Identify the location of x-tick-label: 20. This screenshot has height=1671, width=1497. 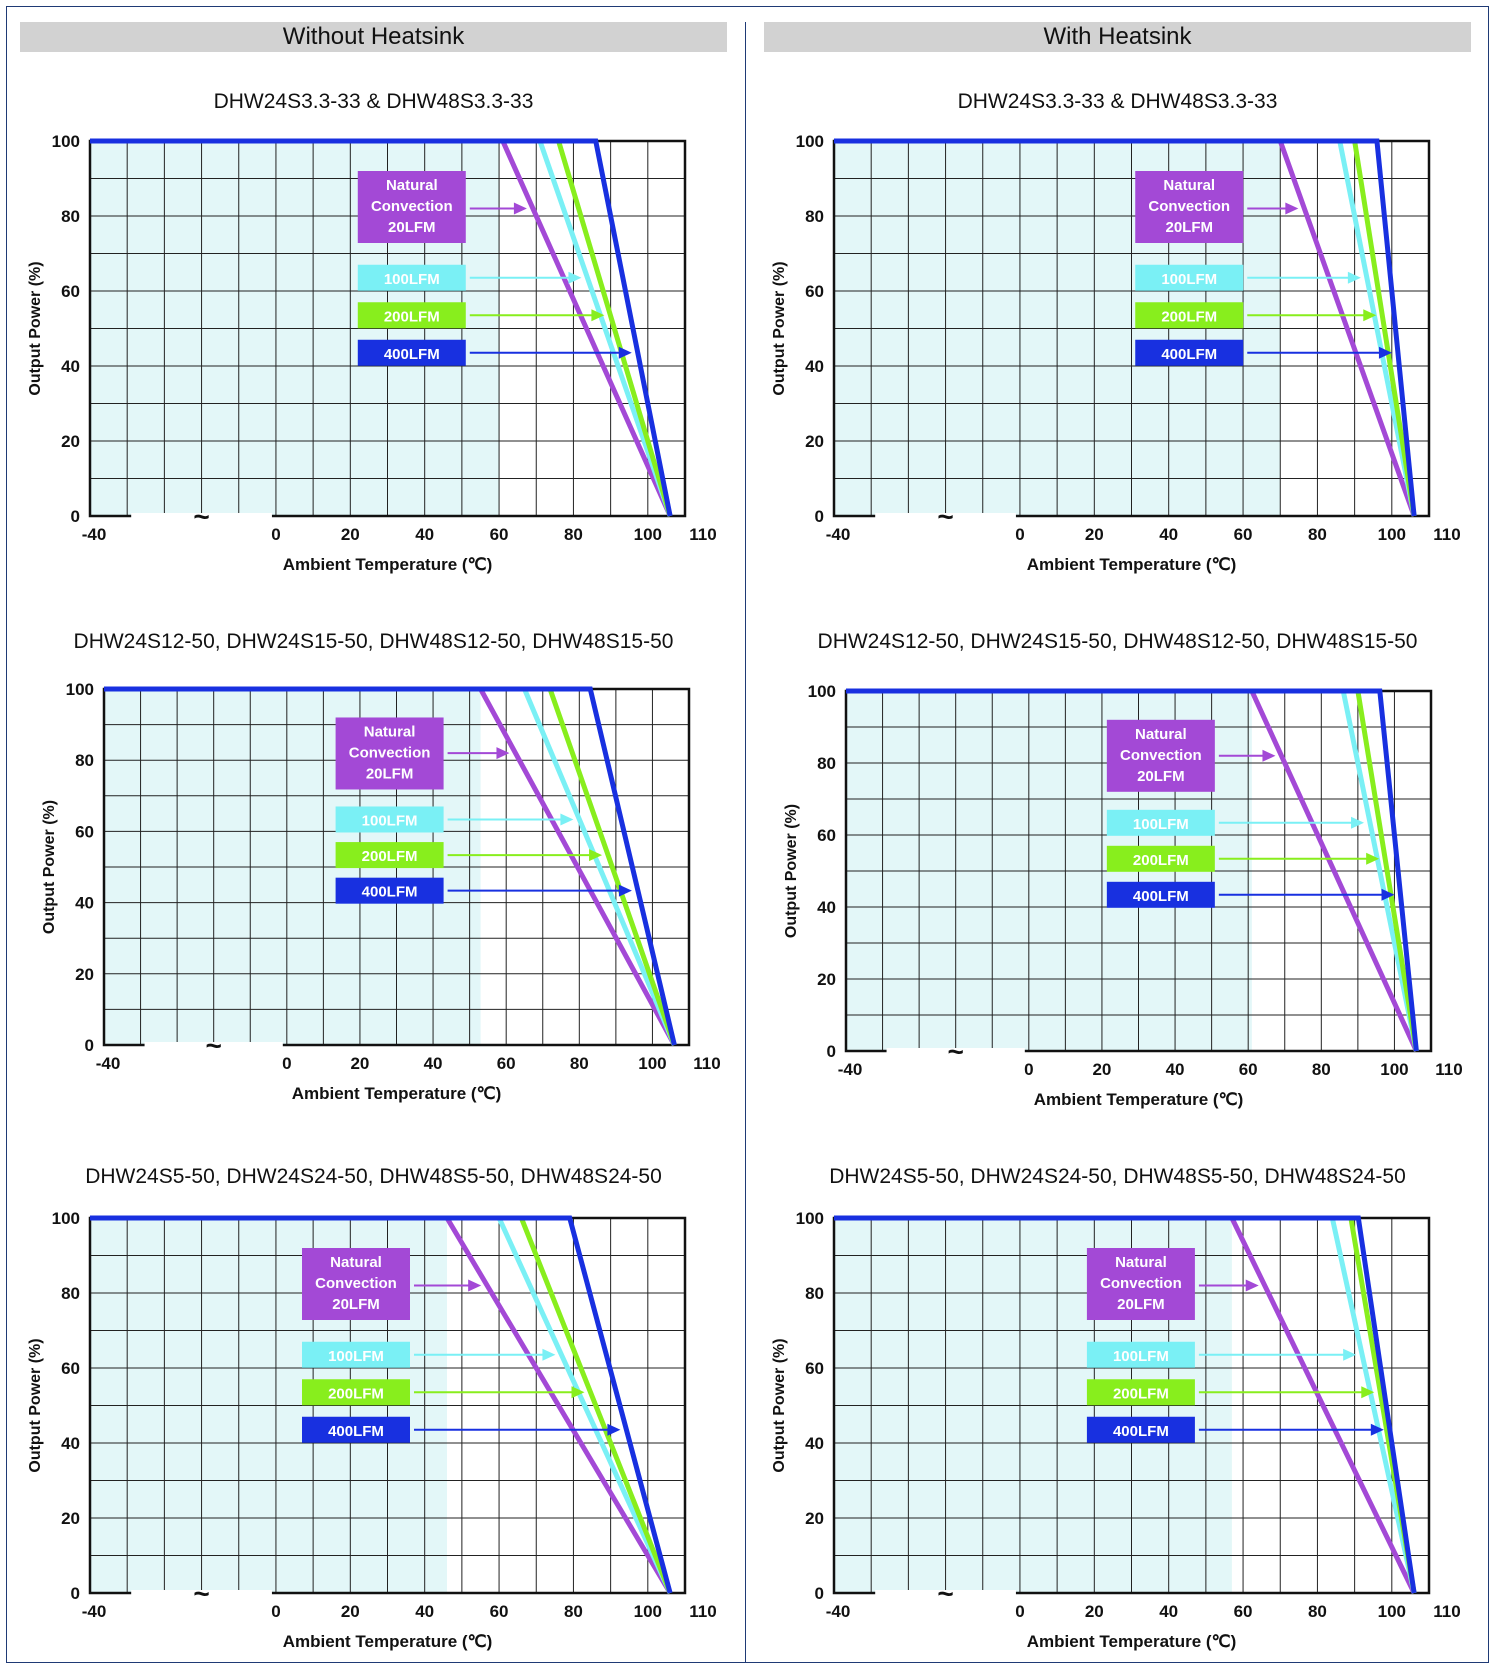
(359, 1063).